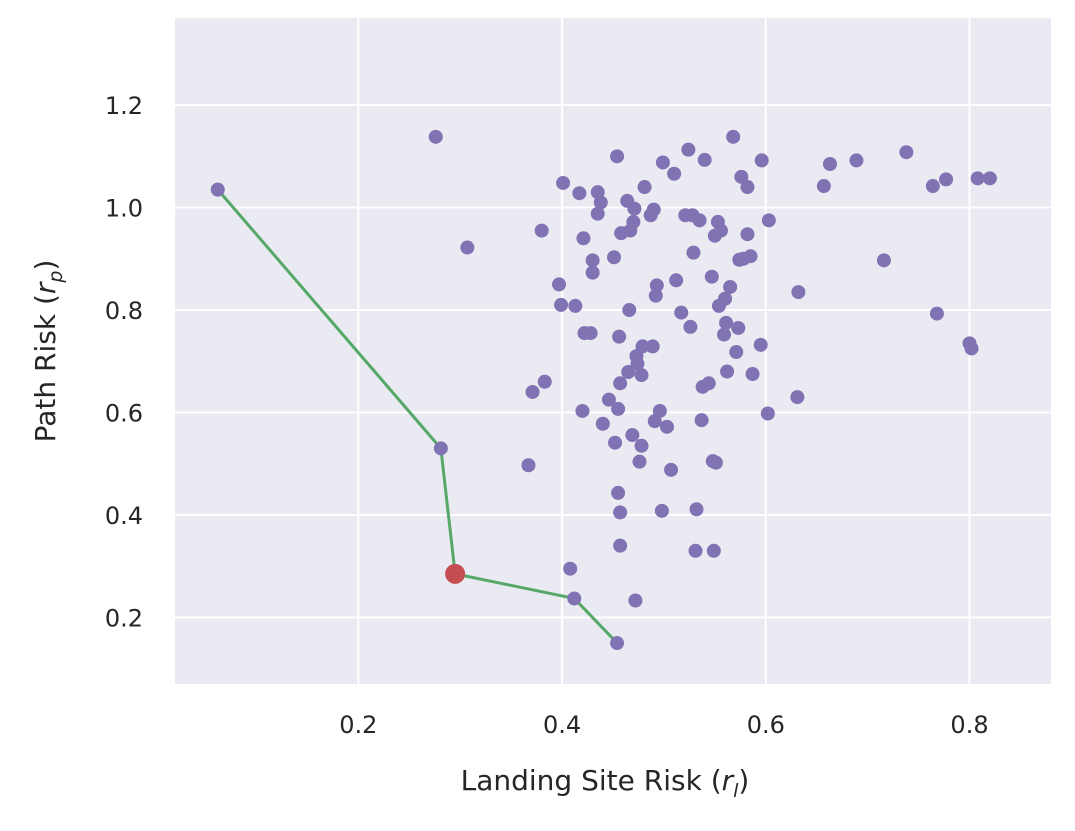  I want to click on x-tick-label: 0.8, so click(969, 725).